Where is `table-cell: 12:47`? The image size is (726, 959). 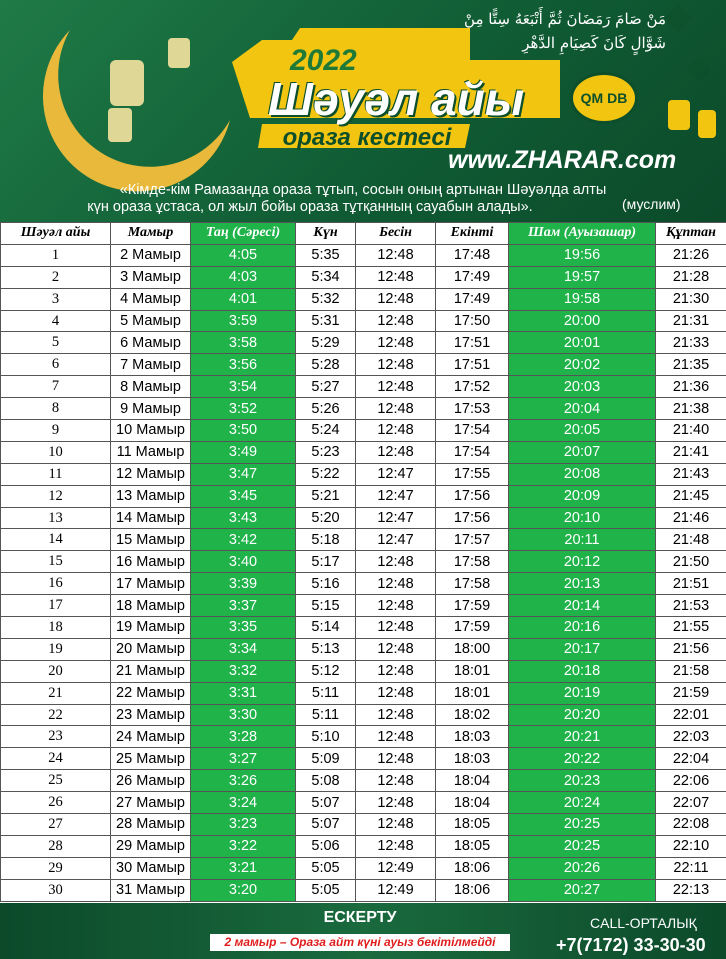 table-cell: 12:47 is located at coordinates (395, 496).